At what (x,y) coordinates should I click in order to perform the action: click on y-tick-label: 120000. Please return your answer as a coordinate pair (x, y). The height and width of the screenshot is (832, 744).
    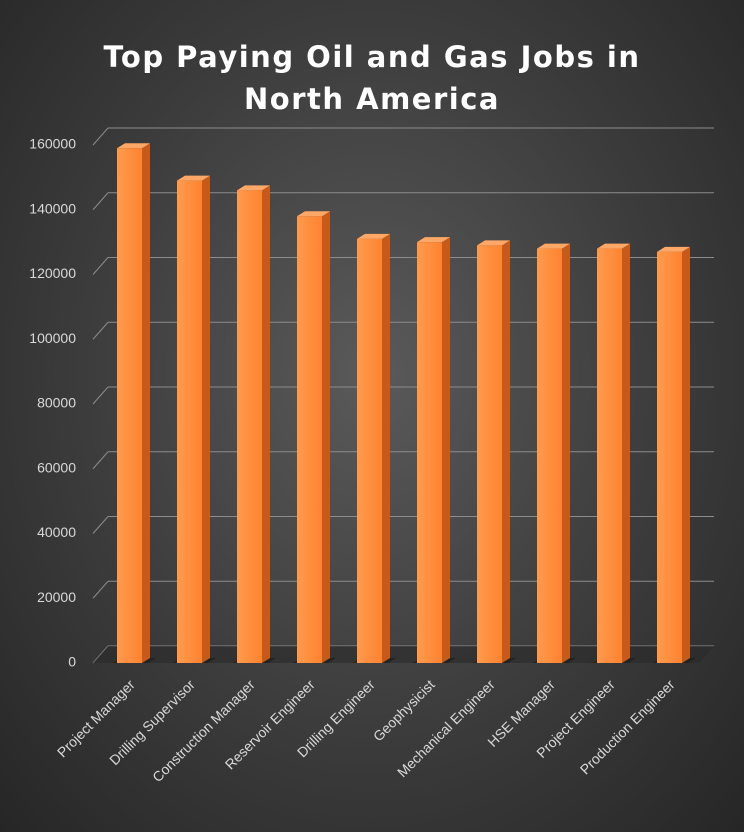
    Looking at the image, I should click on (52, 273).